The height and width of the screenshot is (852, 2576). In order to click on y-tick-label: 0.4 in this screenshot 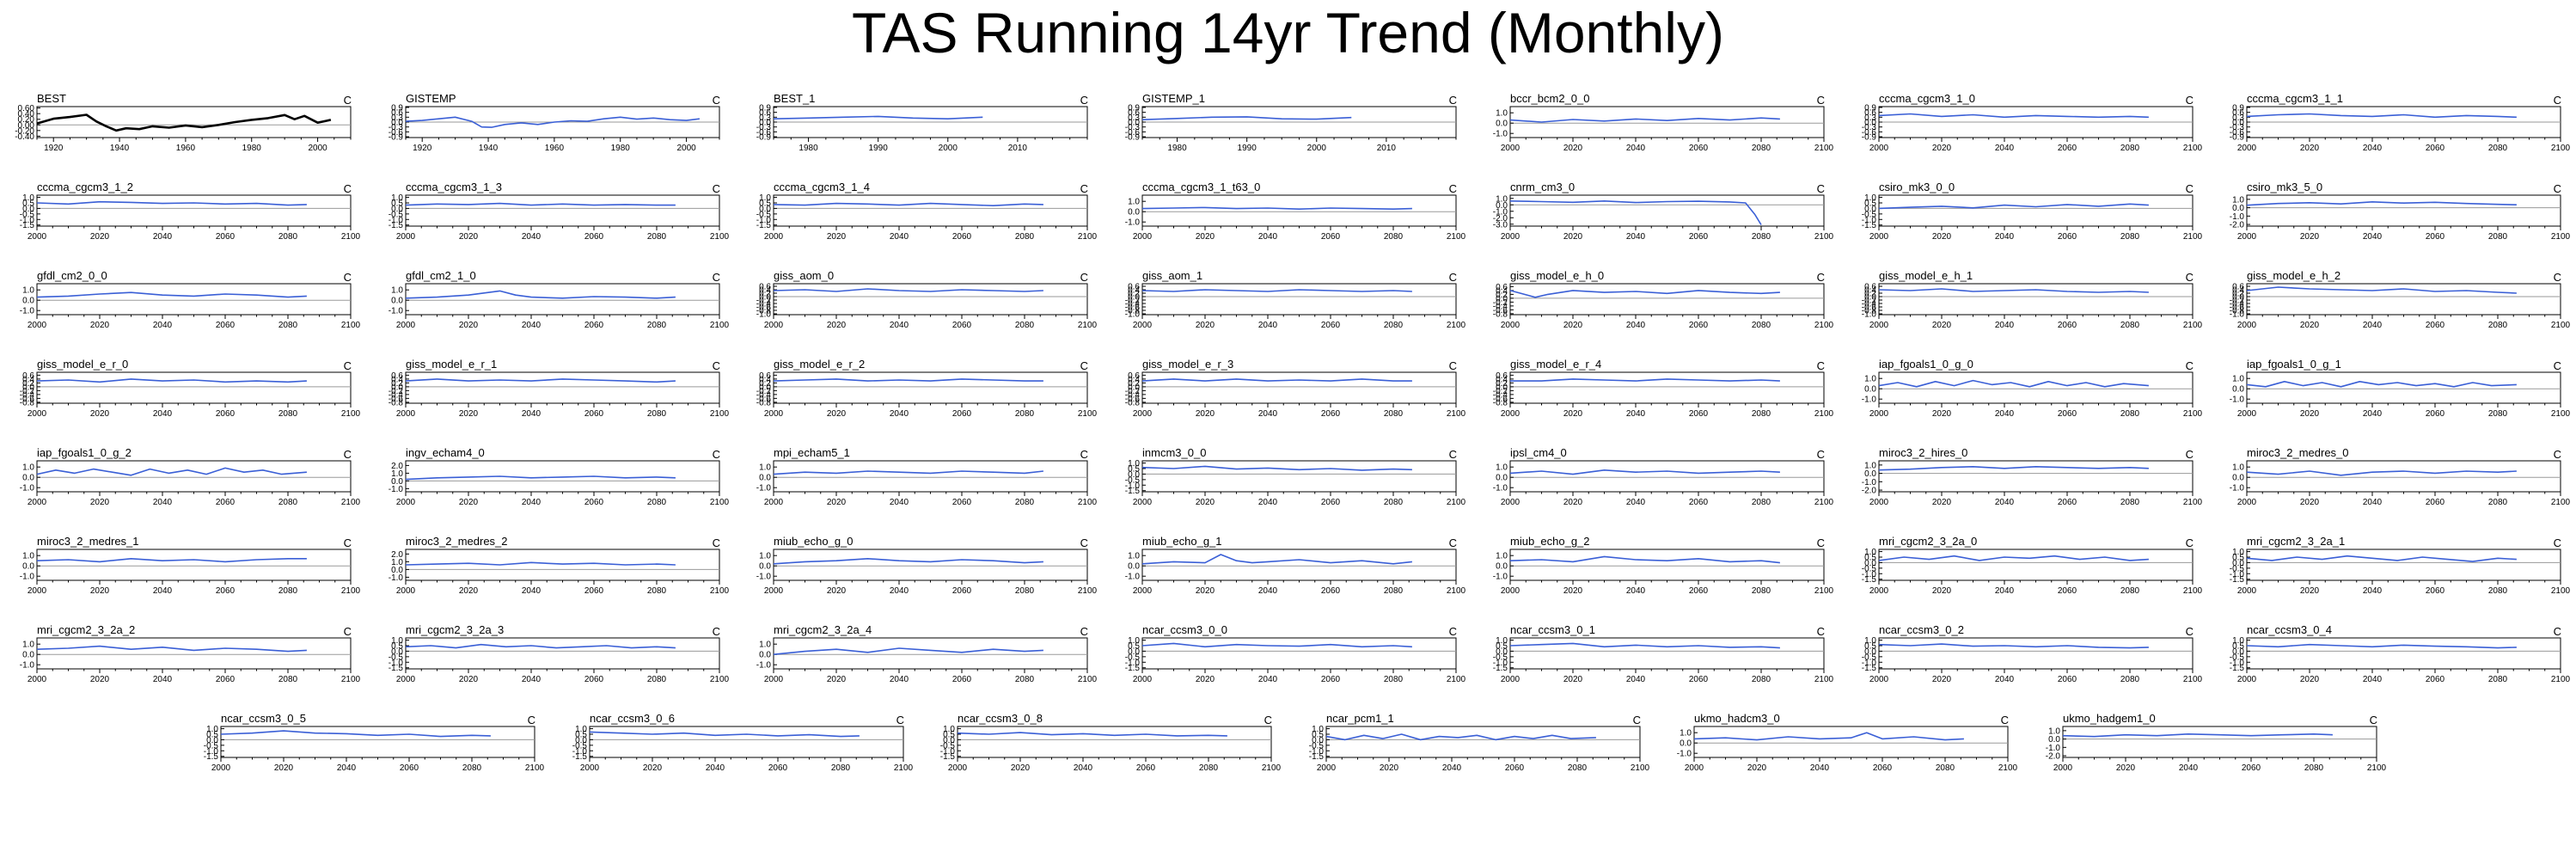, I will do `click(28, 379)`.